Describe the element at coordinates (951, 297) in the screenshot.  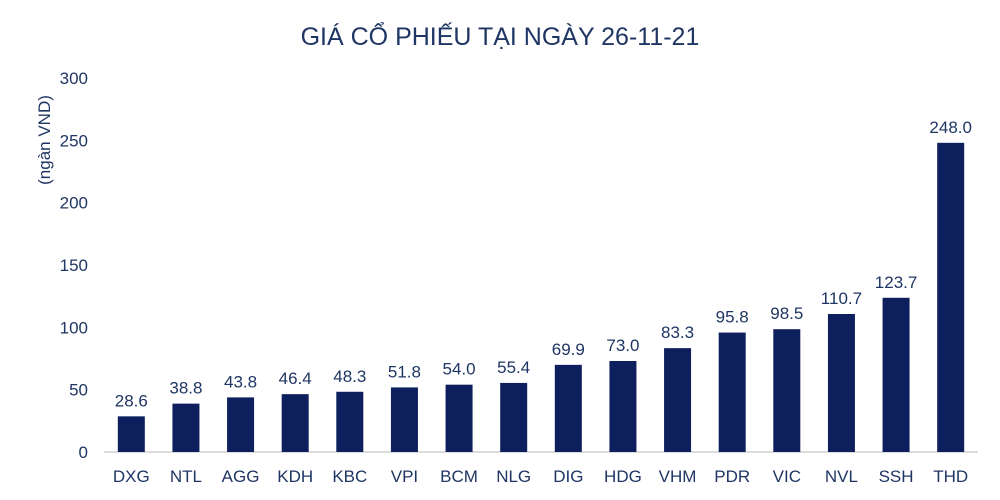
I see `bar-thd` at that location.